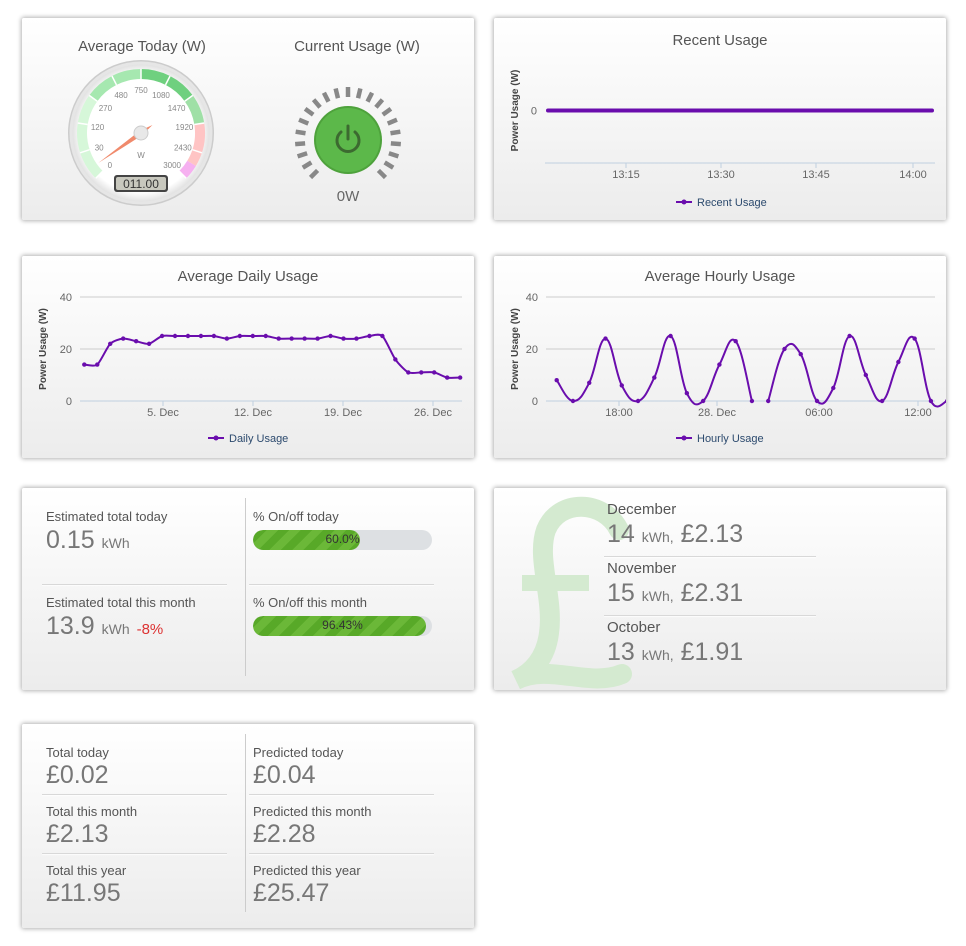 The image size is (966, 946). Describe the element at coordinates (296, 516) in the screenshot. I see `onoff-today-label: % On/off today` at that location.